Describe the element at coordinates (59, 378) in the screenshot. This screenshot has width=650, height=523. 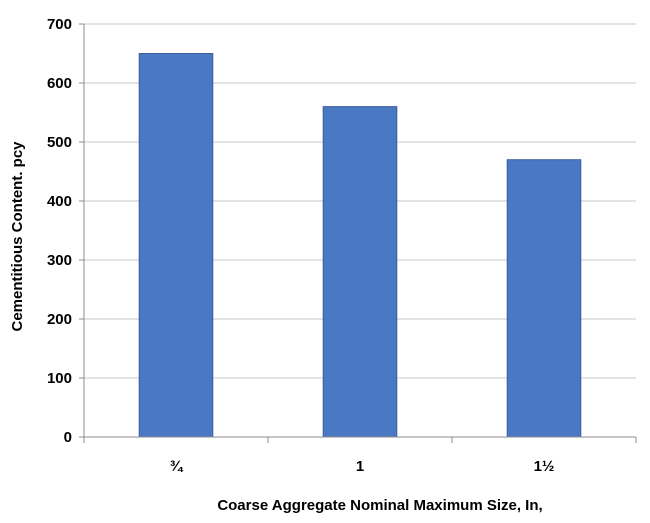
I see `y-tick-label: 100` at that location.